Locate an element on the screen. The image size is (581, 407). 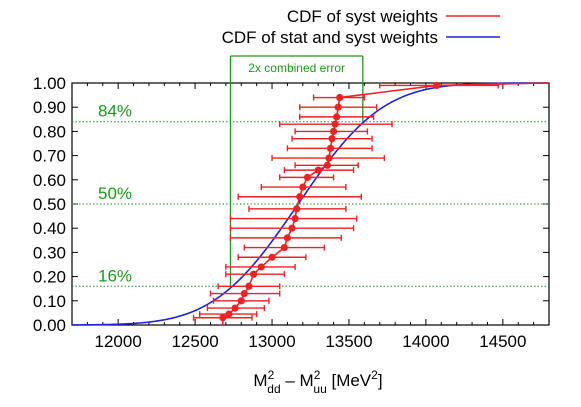
y-tick-label: 0.00 is located at coordinates (49, 325).